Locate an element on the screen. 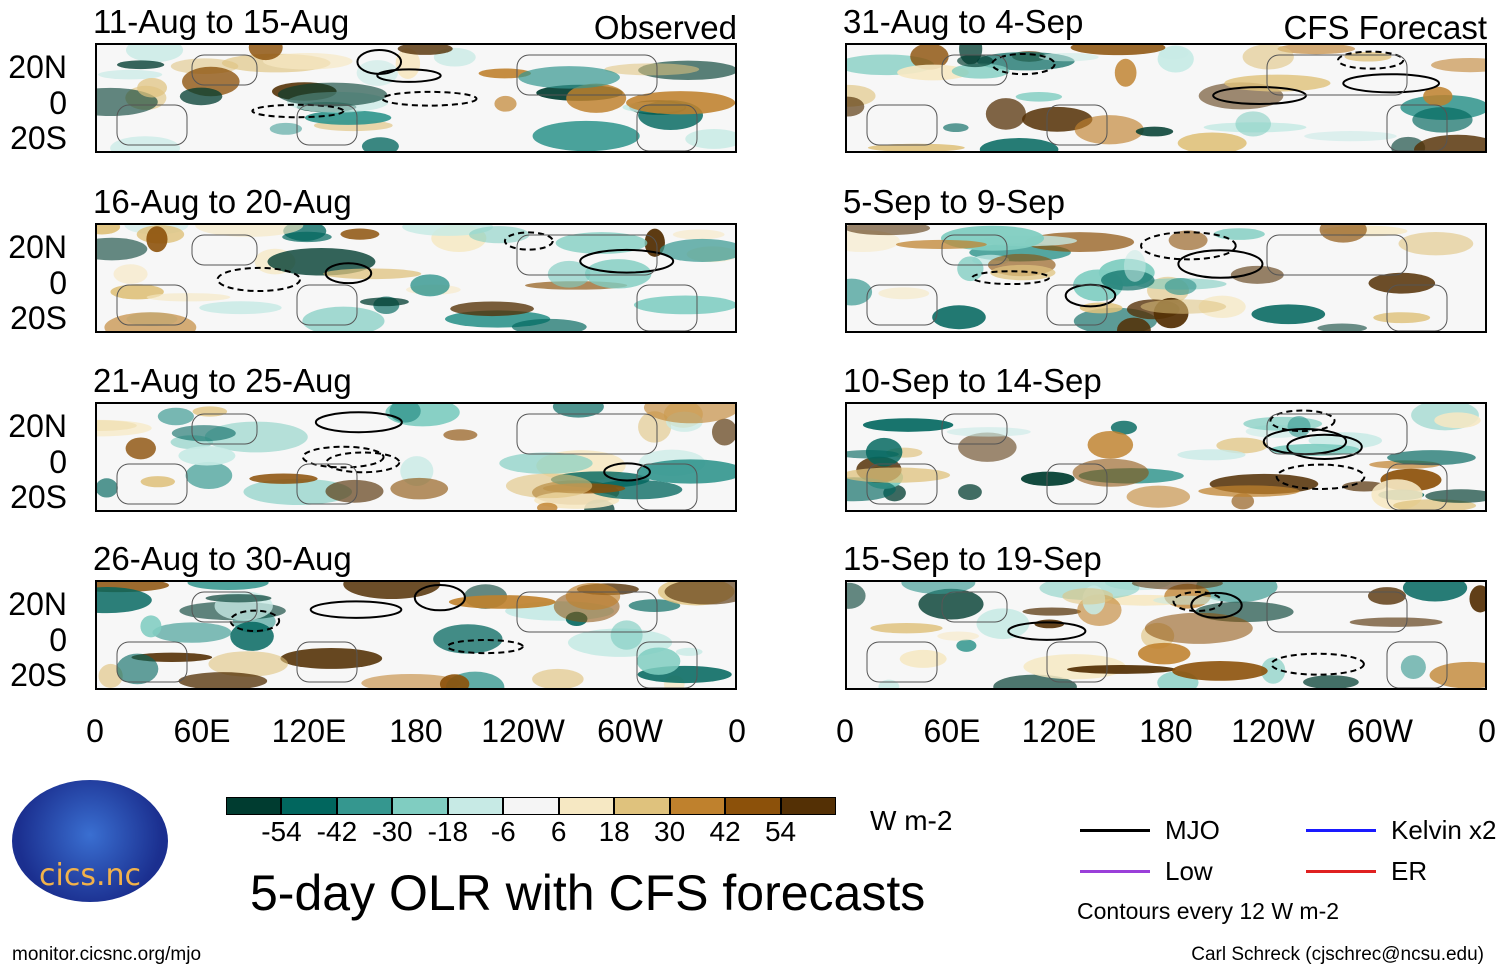 The image size is (1501, 972). y-tick-label: 20S is located at coordinates (38, 675).